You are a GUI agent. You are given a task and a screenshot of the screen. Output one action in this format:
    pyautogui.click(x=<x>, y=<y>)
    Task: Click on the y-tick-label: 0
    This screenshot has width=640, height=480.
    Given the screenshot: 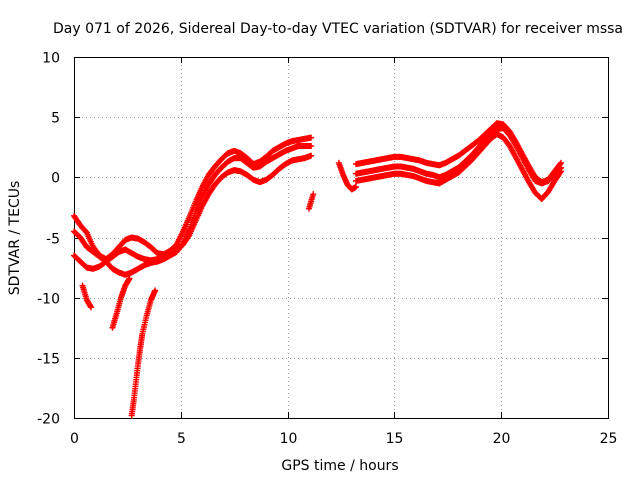 What is the action you would take?
    pyautogui.click(x=55, y=179)
    